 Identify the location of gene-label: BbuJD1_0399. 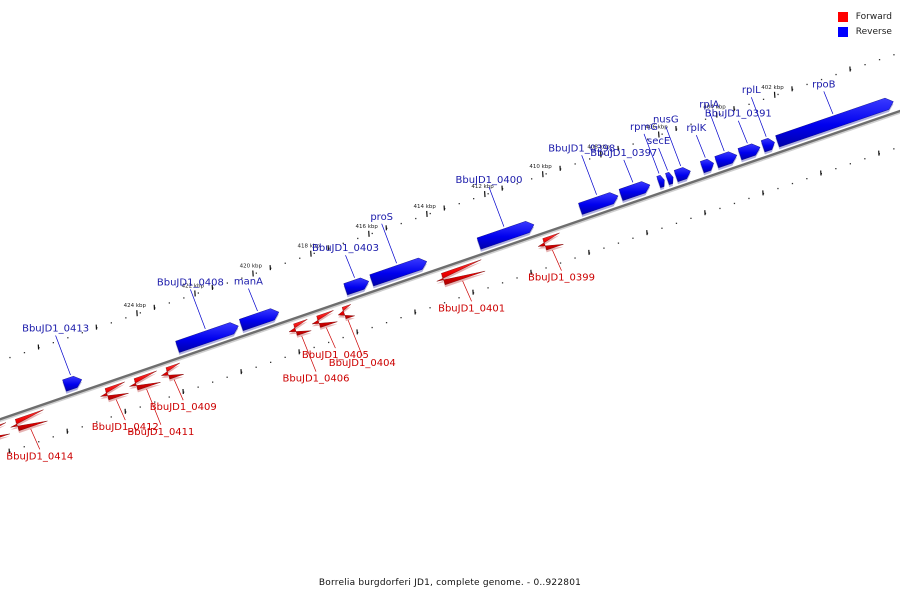
(561, 278).